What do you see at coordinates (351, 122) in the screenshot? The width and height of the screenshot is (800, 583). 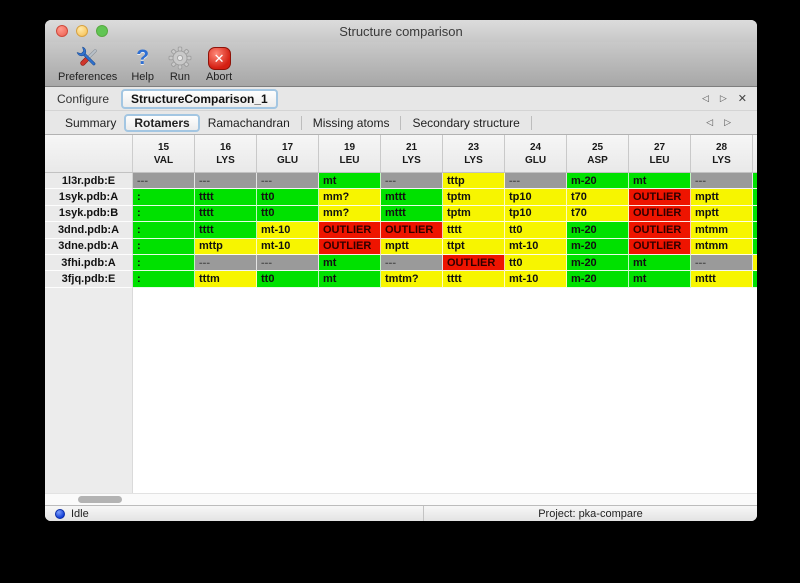 I see `tab-missing-atoms: Missing atoms` at bounding box center [351, 122].